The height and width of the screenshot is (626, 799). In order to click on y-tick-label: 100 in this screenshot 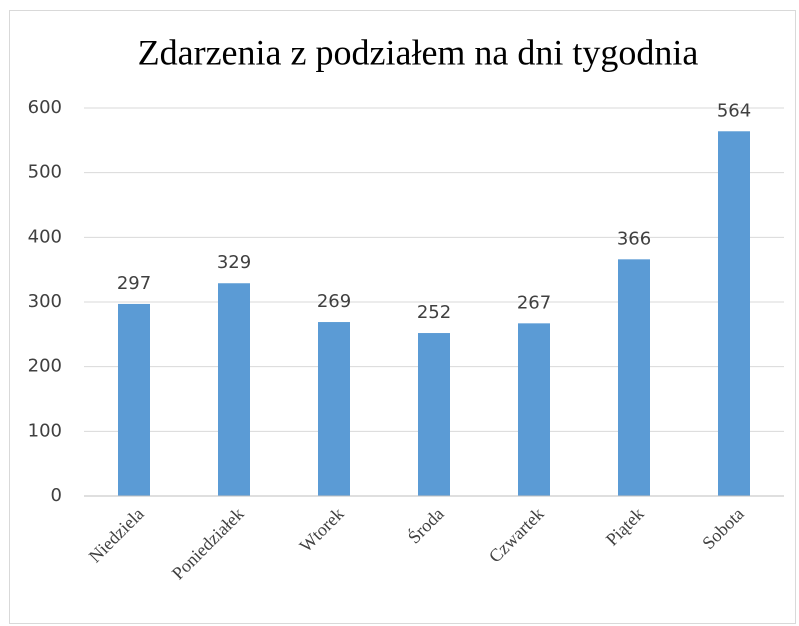, I will do `click(45, 430)`.